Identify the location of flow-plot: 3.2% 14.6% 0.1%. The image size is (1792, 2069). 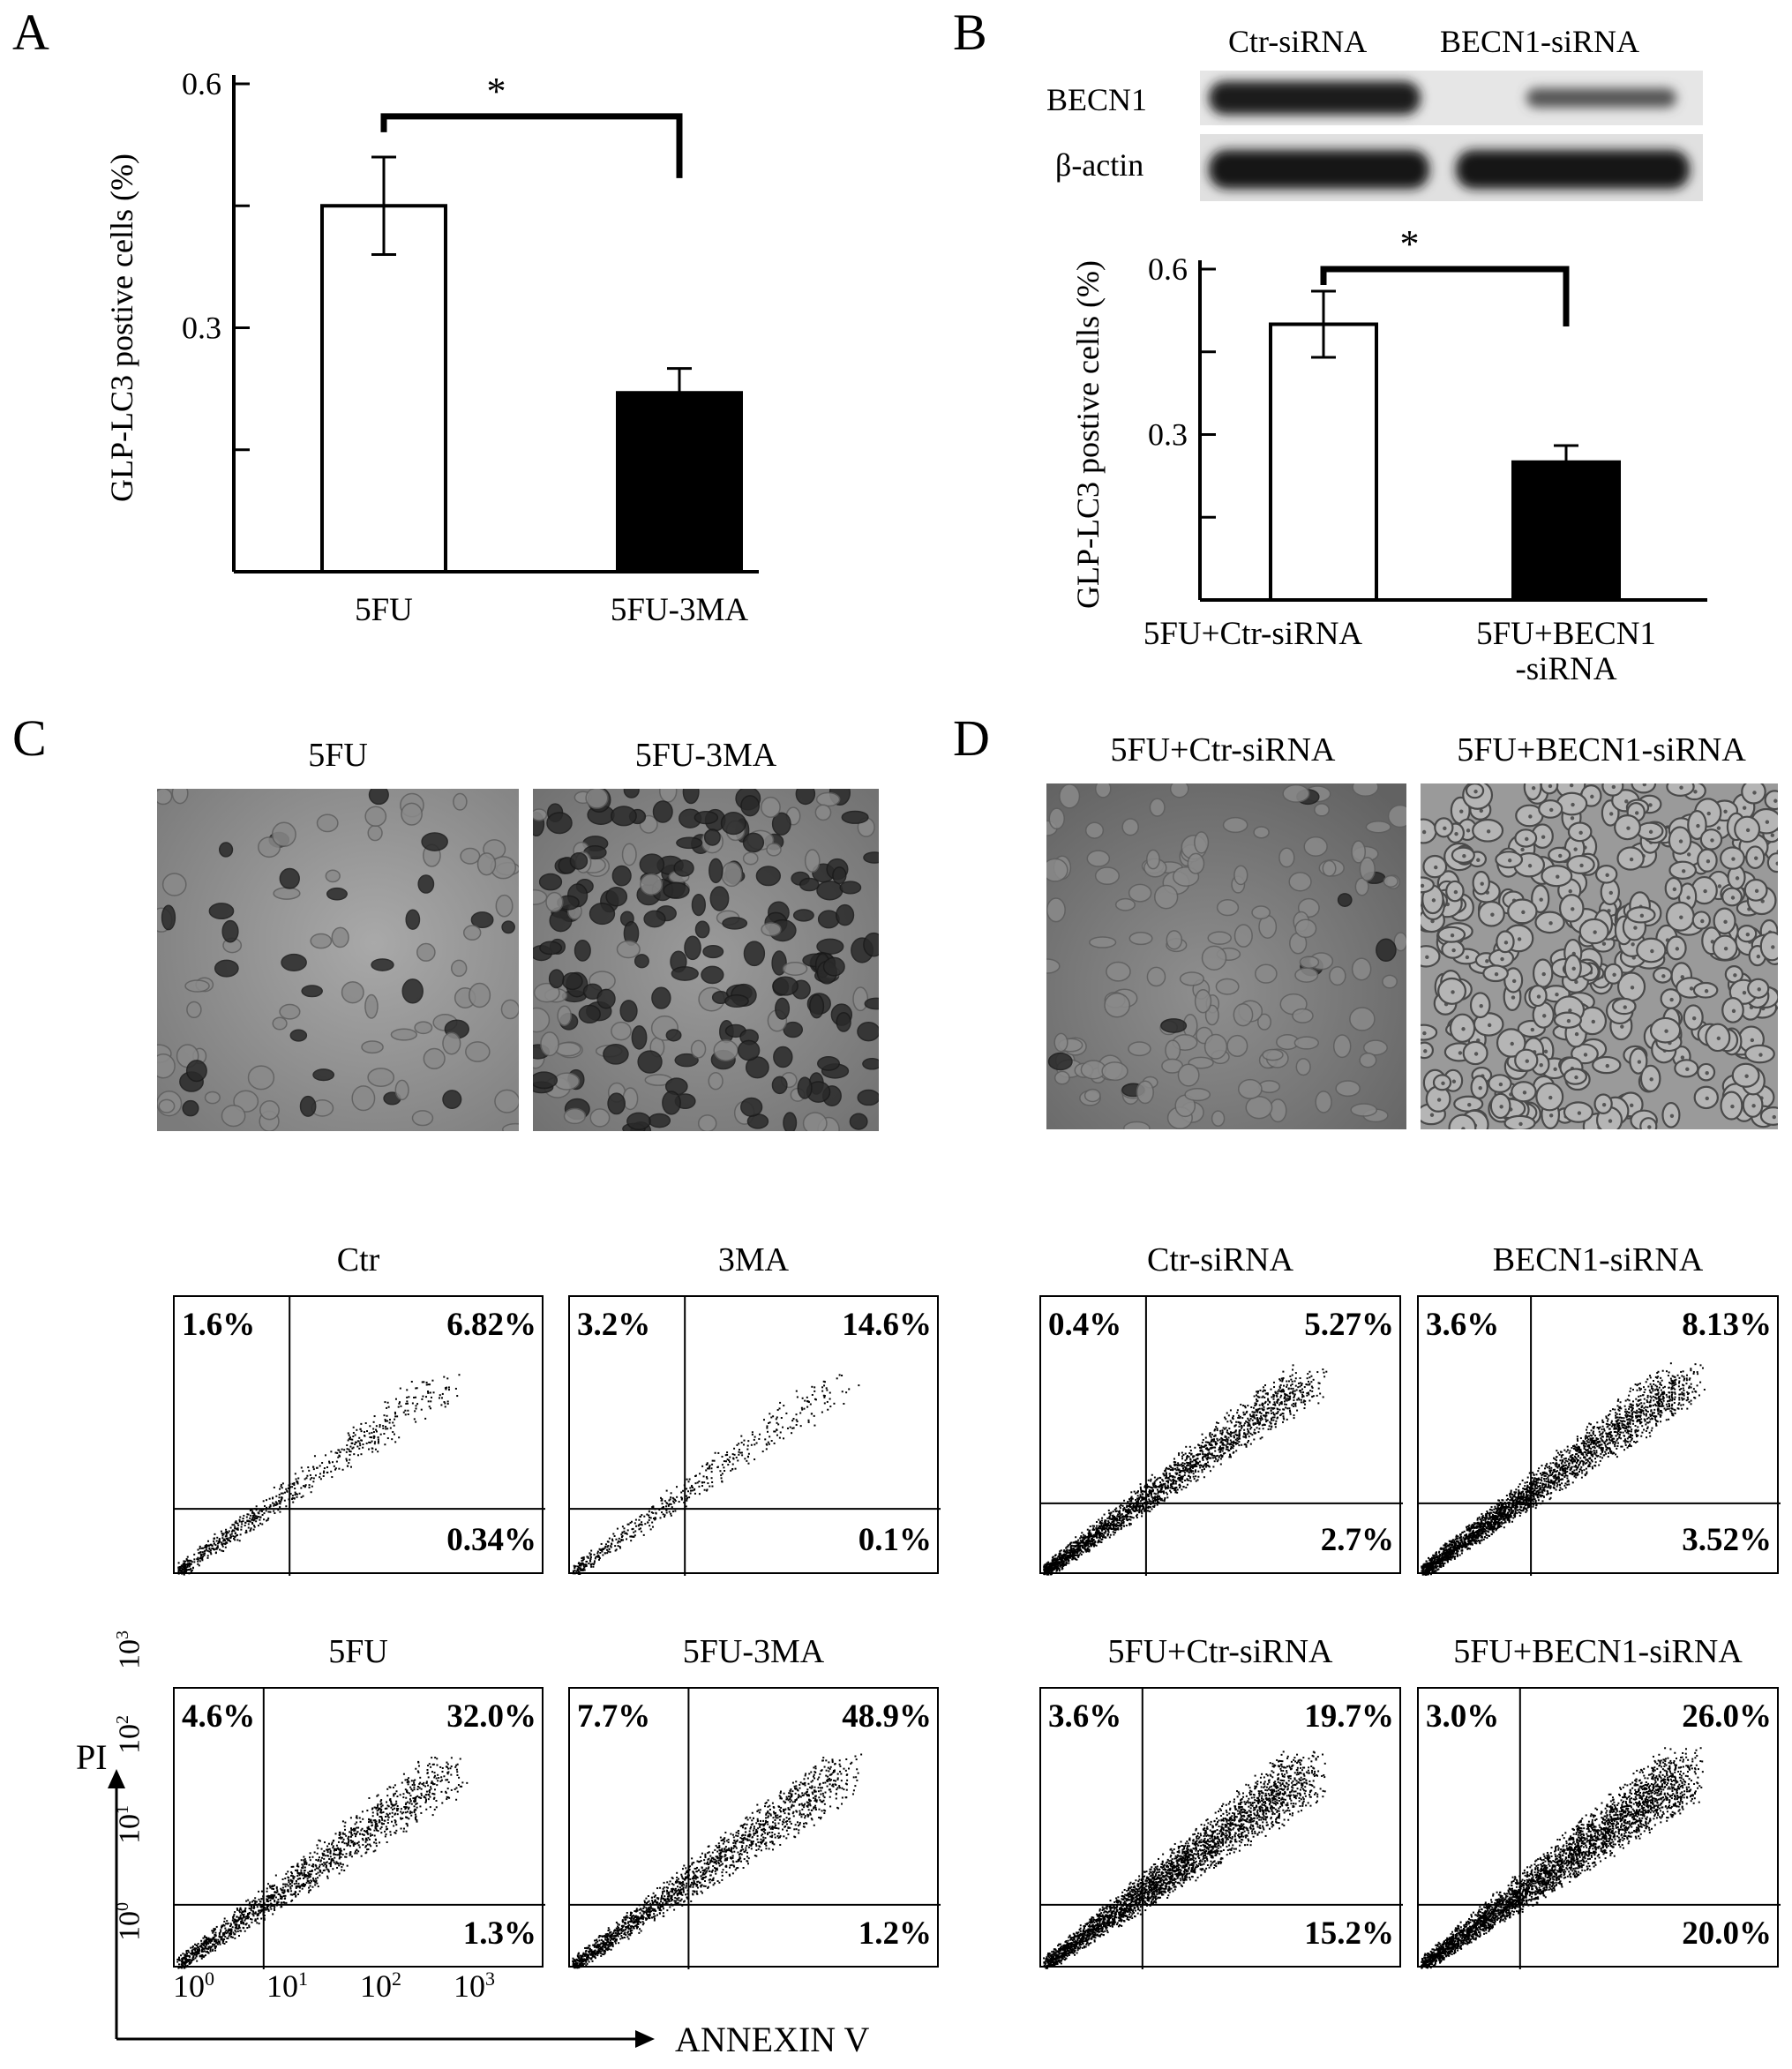
(753, 1434).